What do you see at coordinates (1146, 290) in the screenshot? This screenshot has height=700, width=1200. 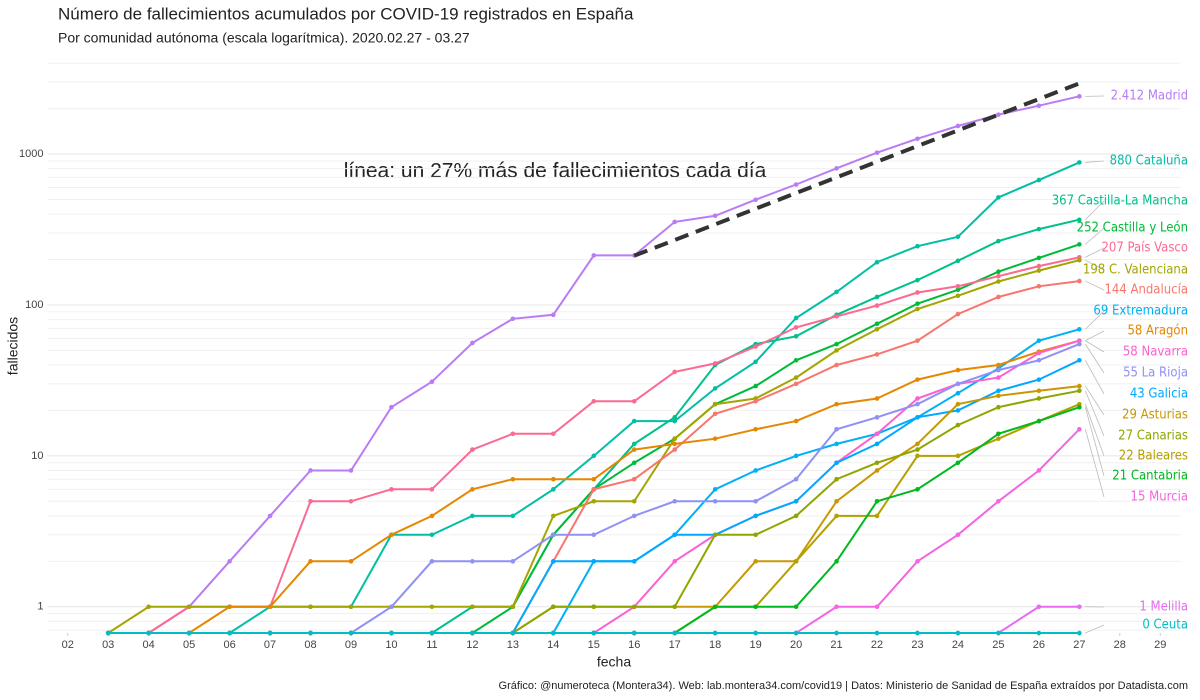 I see `end-label: 144 Andalucía` at bounding box center [1146, 290].